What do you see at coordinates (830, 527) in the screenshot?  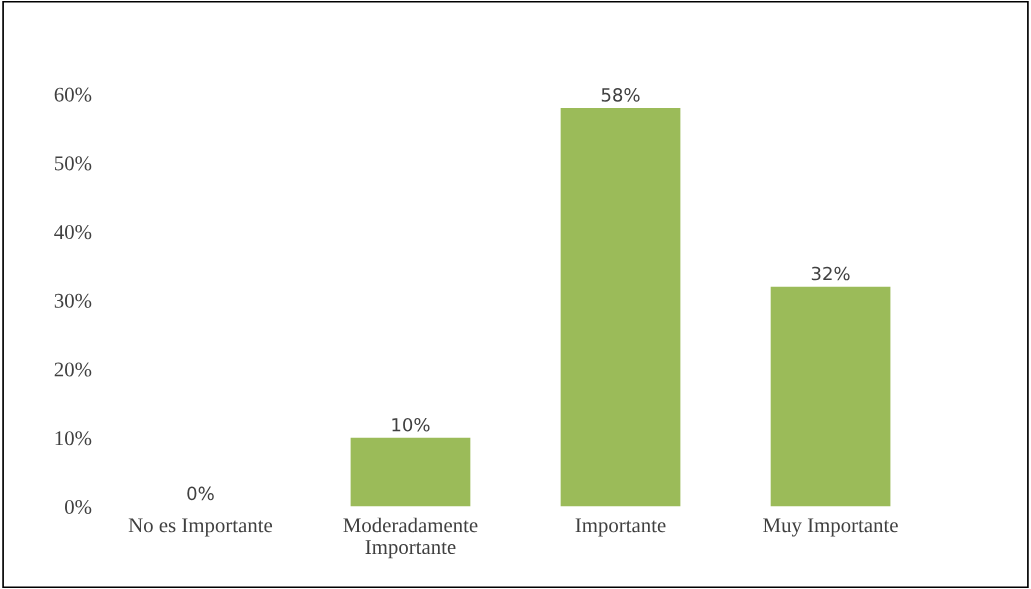 I see `x-tick-label: Muy Importante` at bounding box center [830, 527].